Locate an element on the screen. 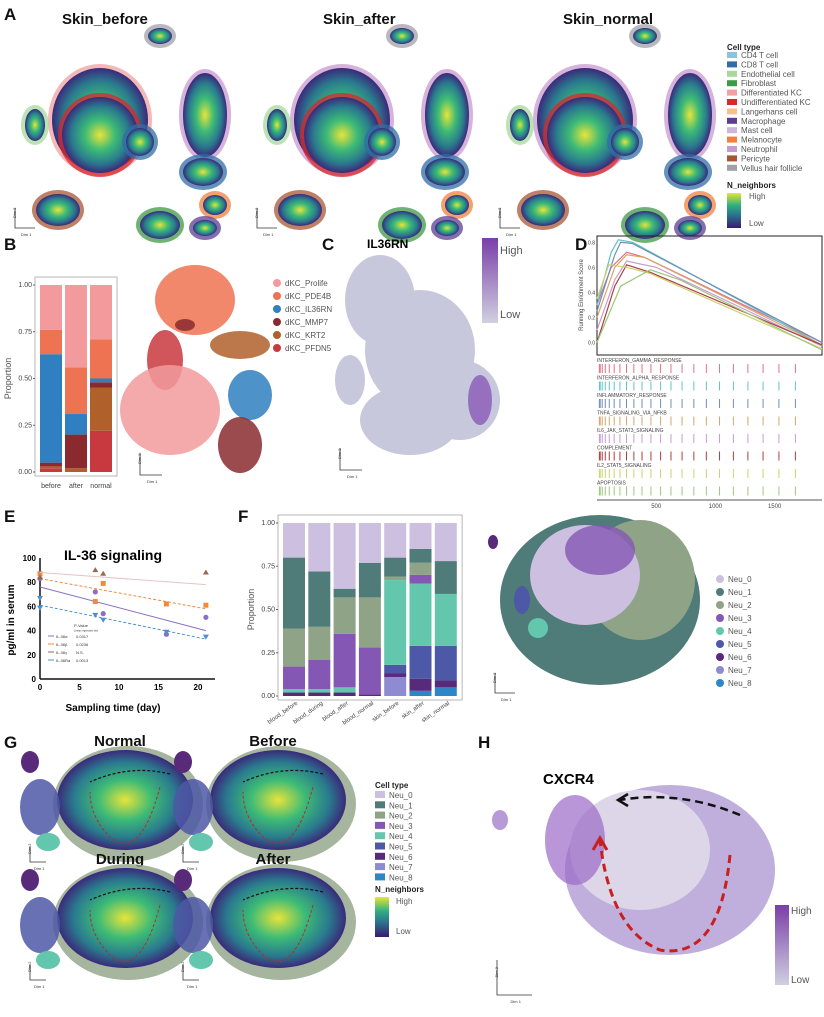 Image resolution: width=824 pixels, height=1017 pixels. subpanel-title: After is located at coordinates (272, 859).